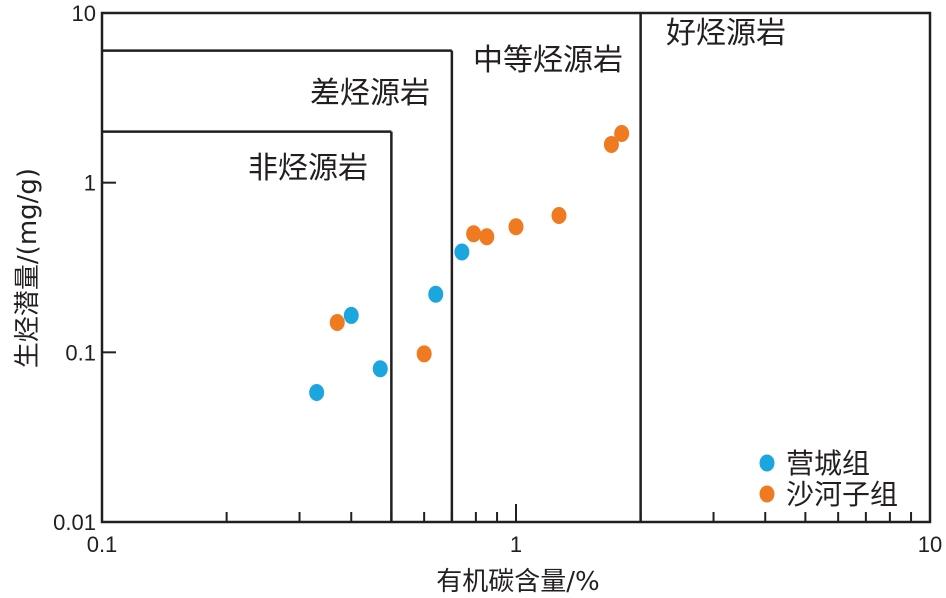  Describe the element at coordinates (517, 582) in the screenshot. I see `x-axis-title: 有机碳含量/%` at that location.